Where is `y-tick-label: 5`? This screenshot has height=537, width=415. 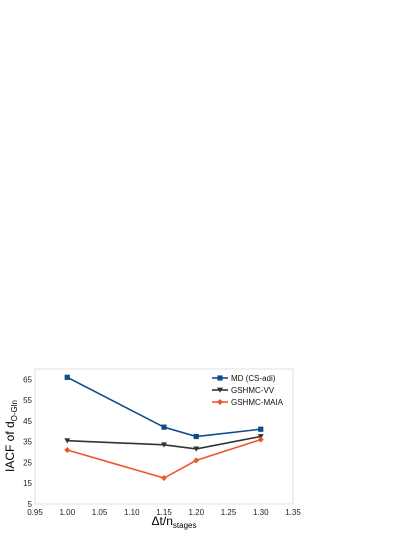 y-tick-label: 5 is located at coordinates (30, 504).